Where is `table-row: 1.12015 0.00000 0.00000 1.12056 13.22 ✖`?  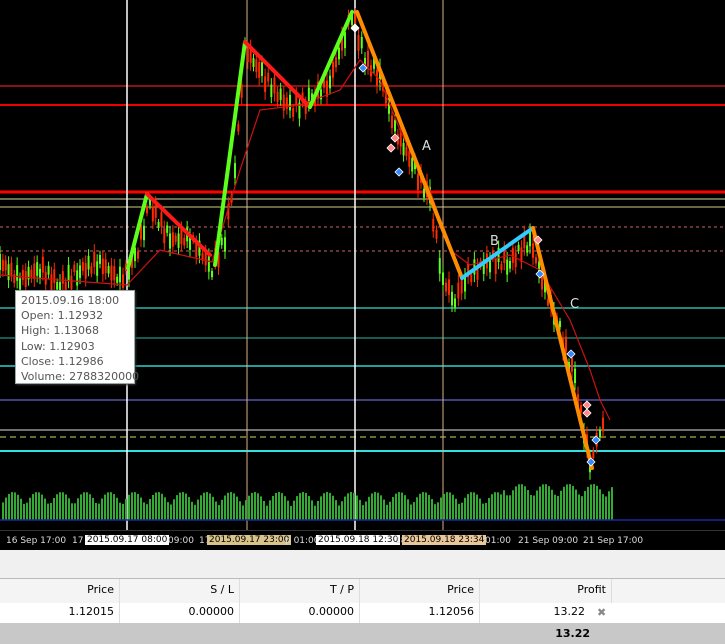
table-row: 1.12015 0.00000 0.00000 1.12056 13.22 ✖ is located at coordinates (362, 613).